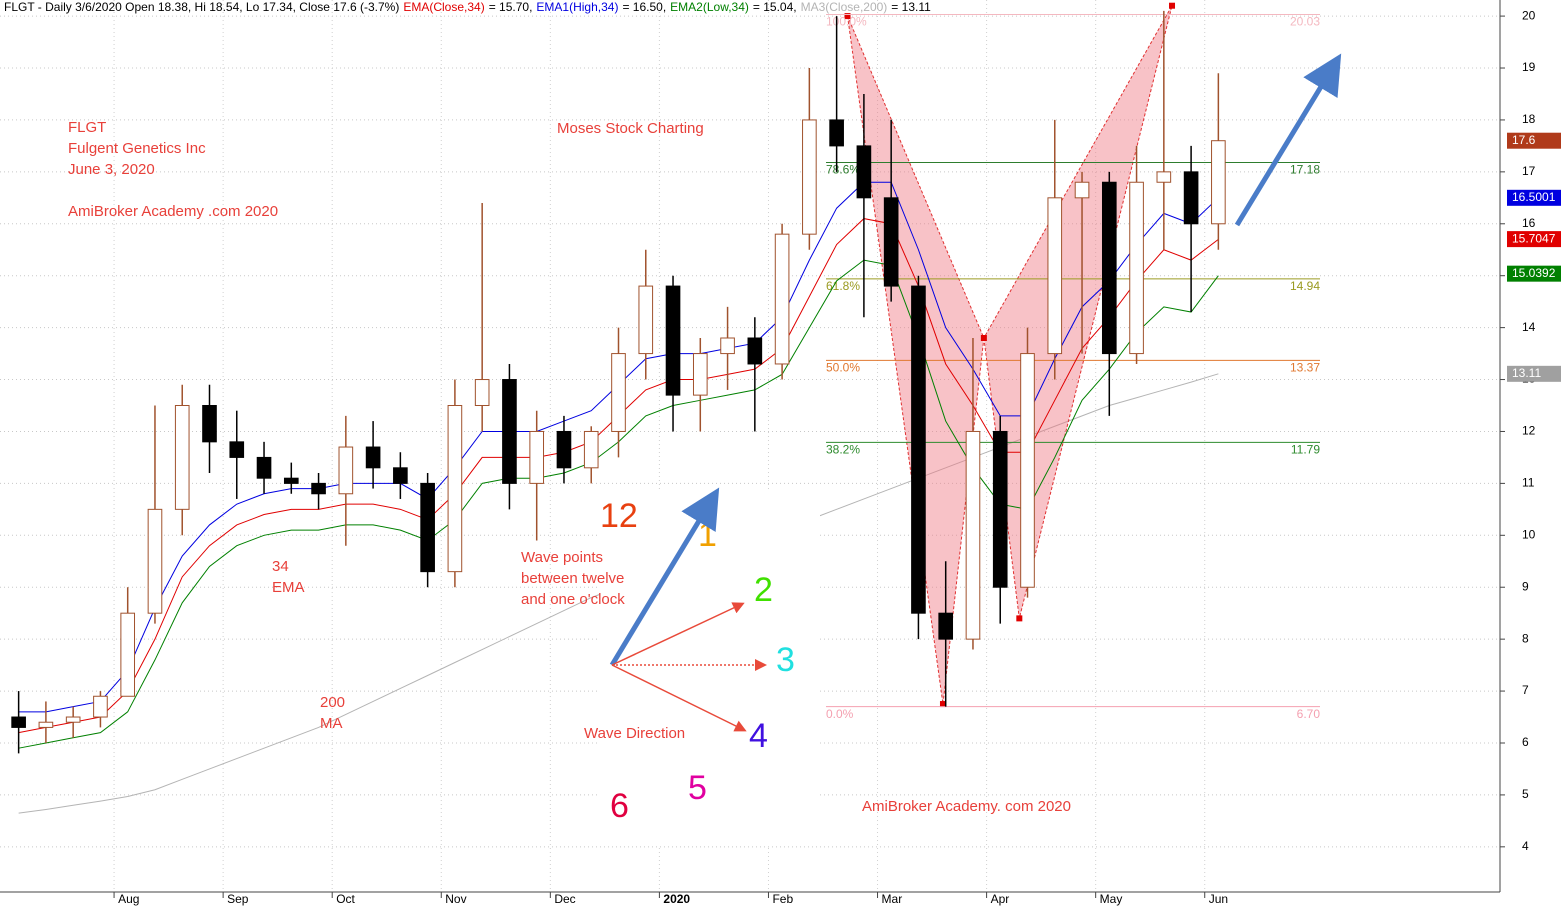 The height and width of the screenshot is (908, 1561). Describe the element at coordinates (775, 7) in the screenshot. I see `legend-value: = 15.04,` at that location.